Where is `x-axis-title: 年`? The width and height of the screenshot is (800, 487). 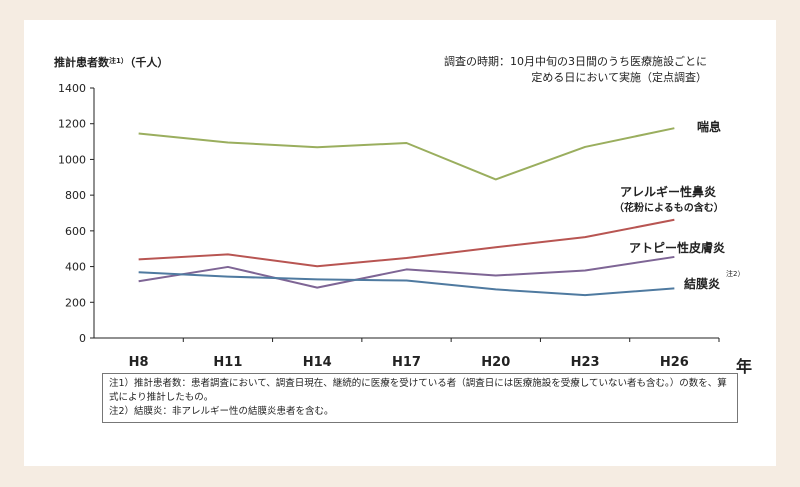
x-axis-title: 年 is located at coordinates (744, 366).